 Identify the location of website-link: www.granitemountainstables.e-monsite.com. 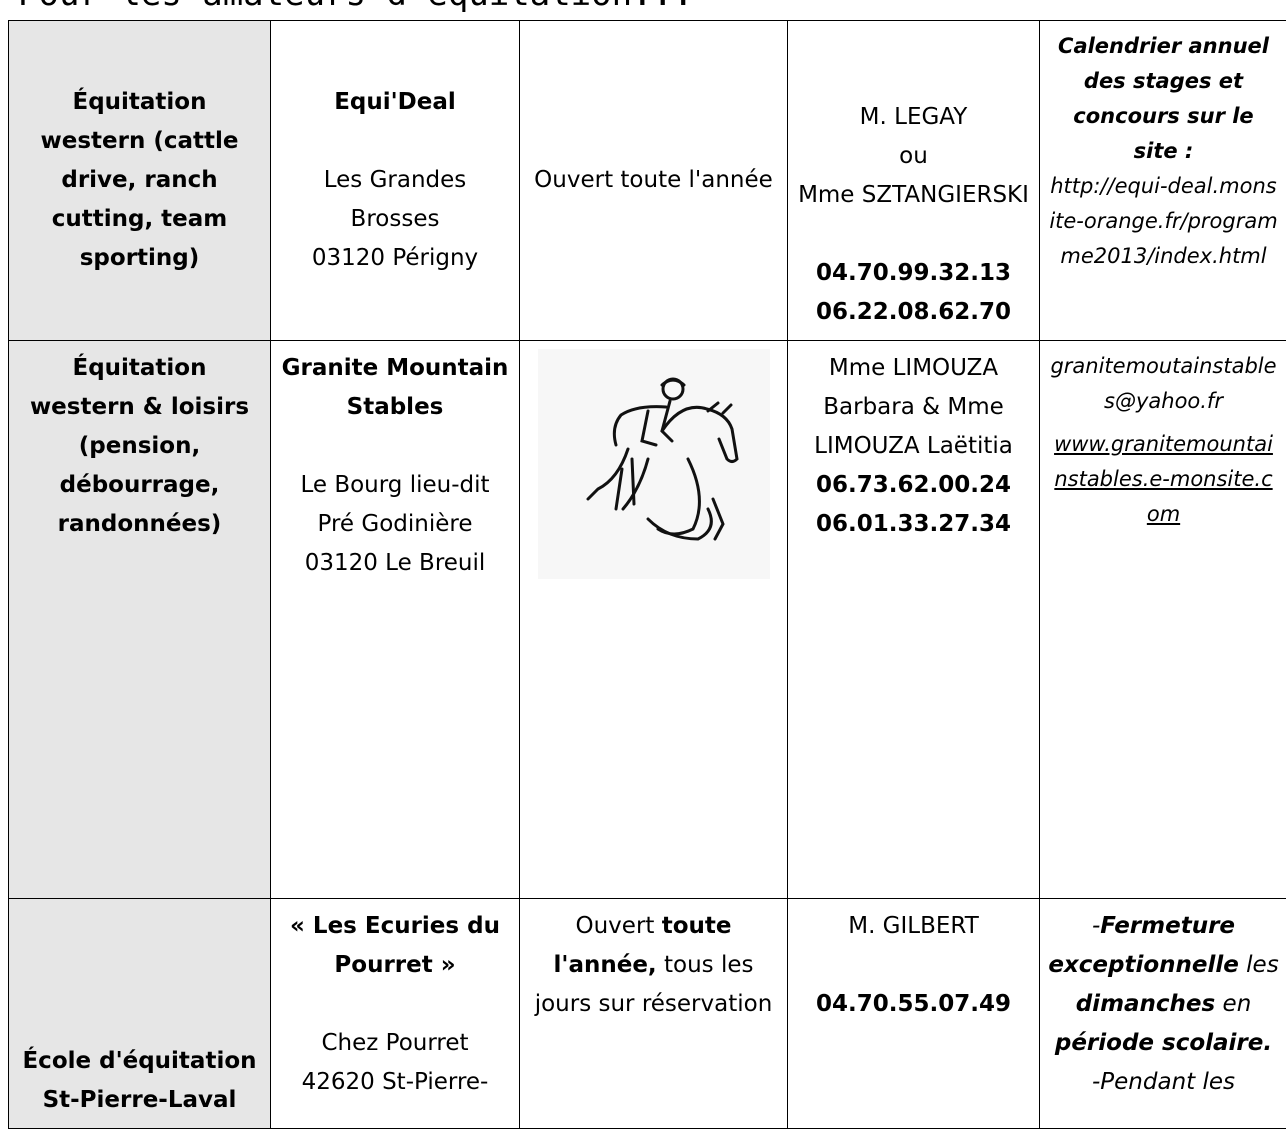
(1163, 479).